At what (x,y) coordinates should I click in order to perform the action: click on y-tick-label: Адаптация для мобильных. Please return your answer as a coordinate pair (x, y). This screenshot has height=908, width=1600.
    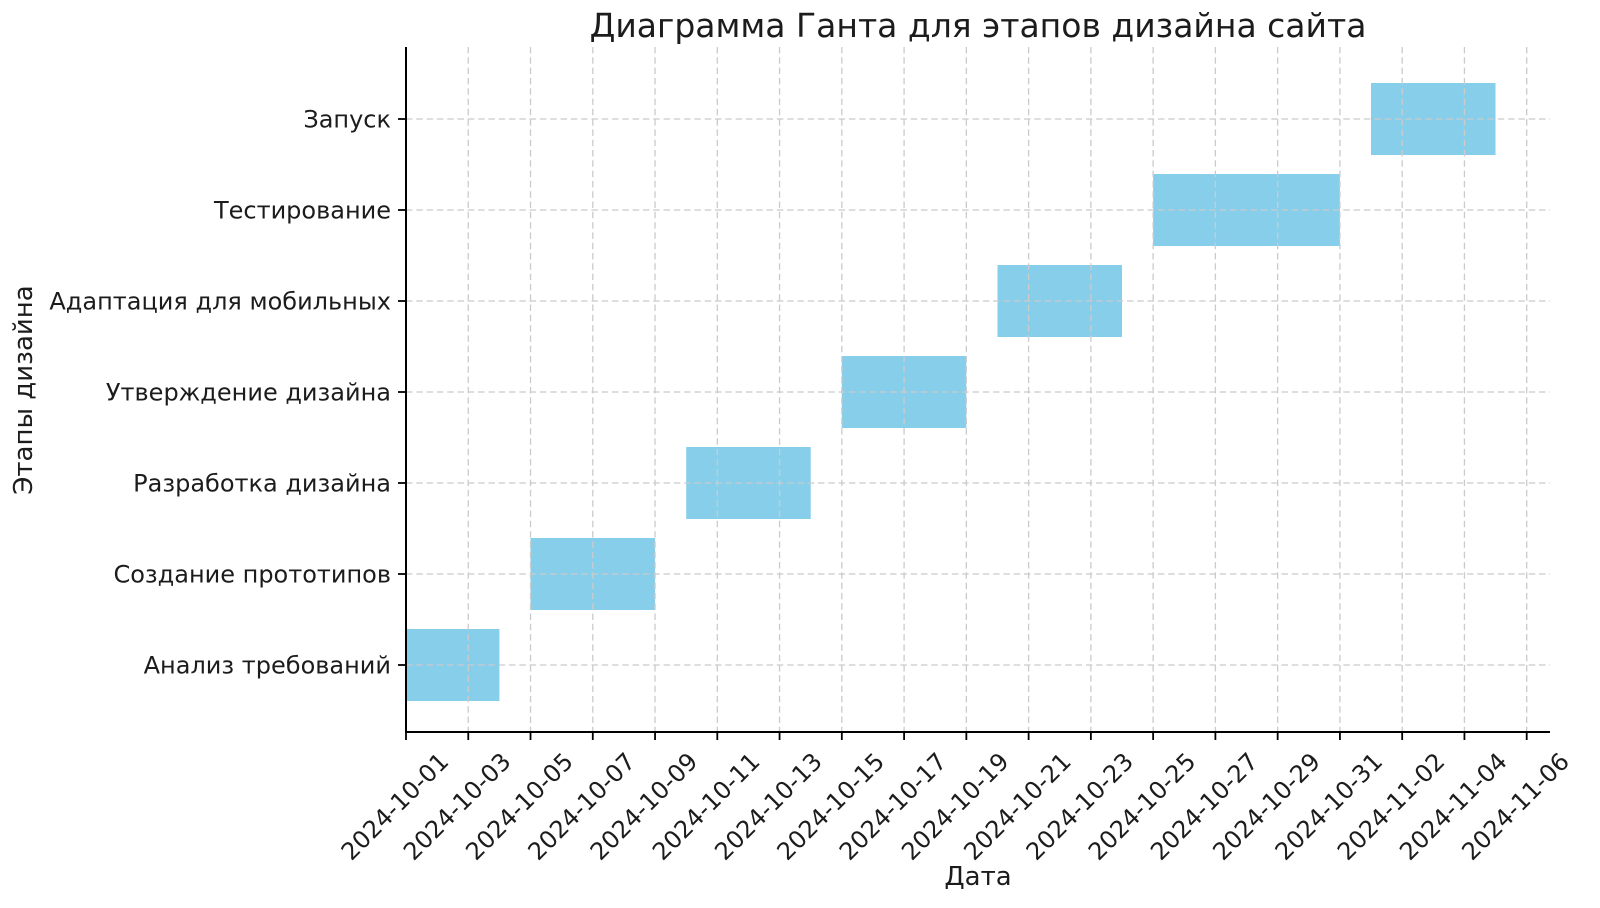
    Looking at the image, I should click on (220, 302).